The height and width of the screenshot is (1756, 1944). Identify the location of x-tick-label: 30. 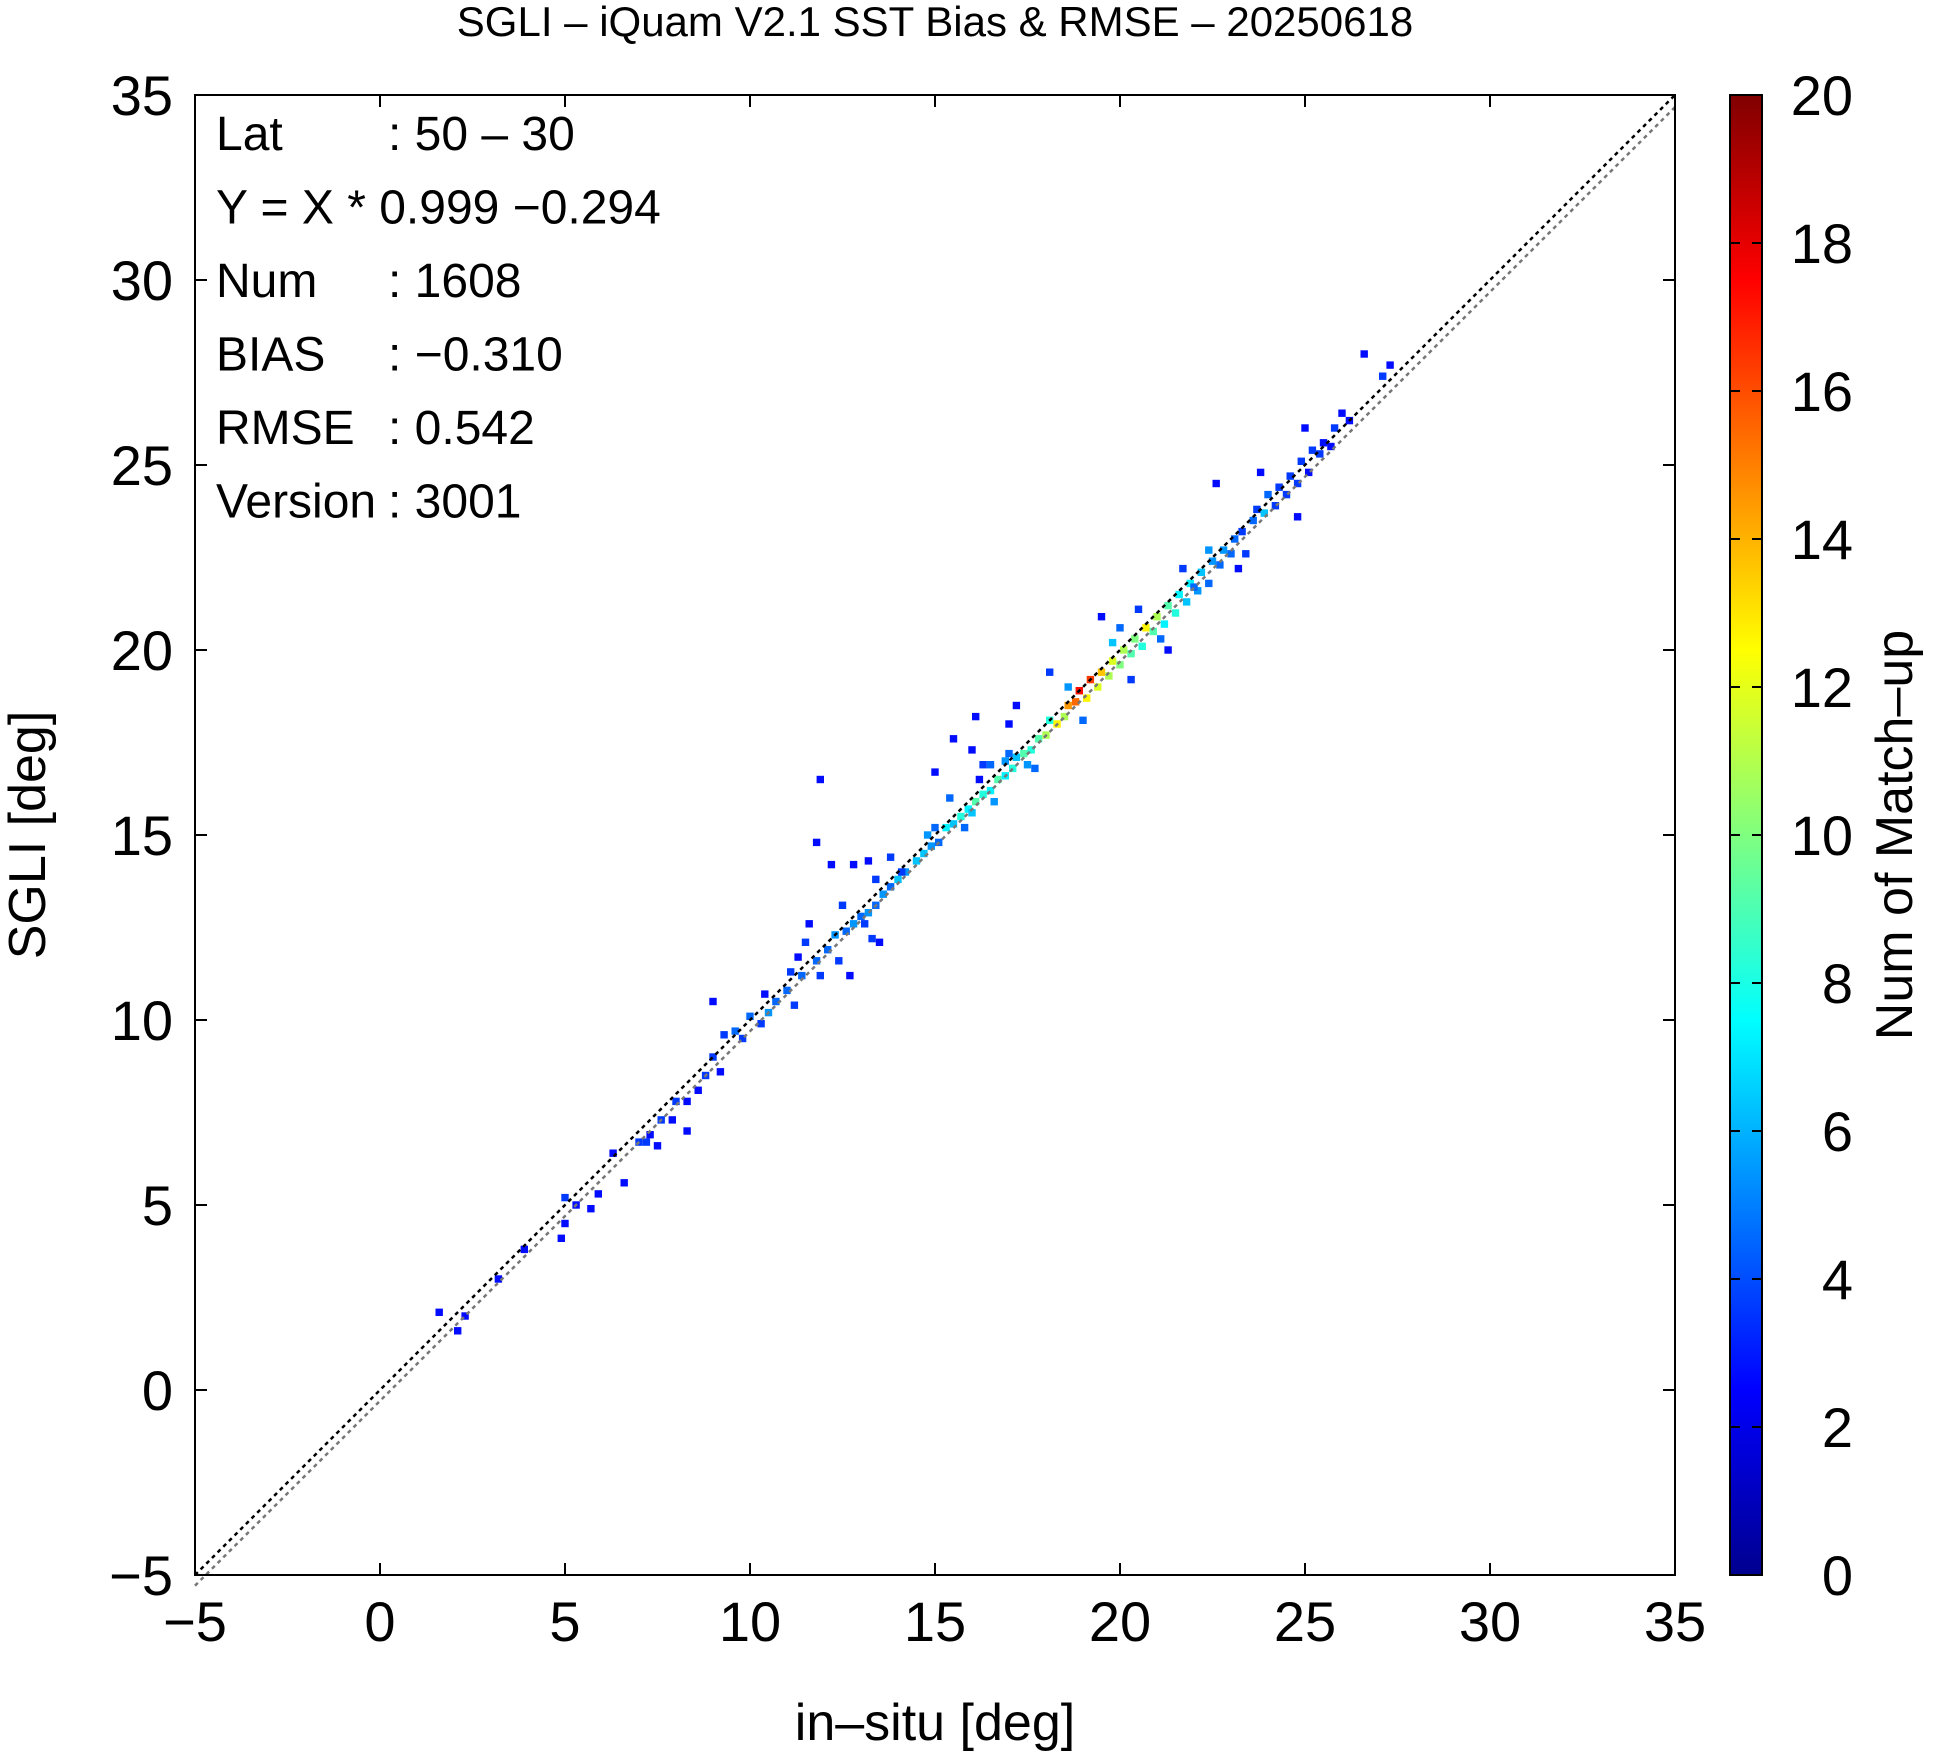
(1490, 1621).